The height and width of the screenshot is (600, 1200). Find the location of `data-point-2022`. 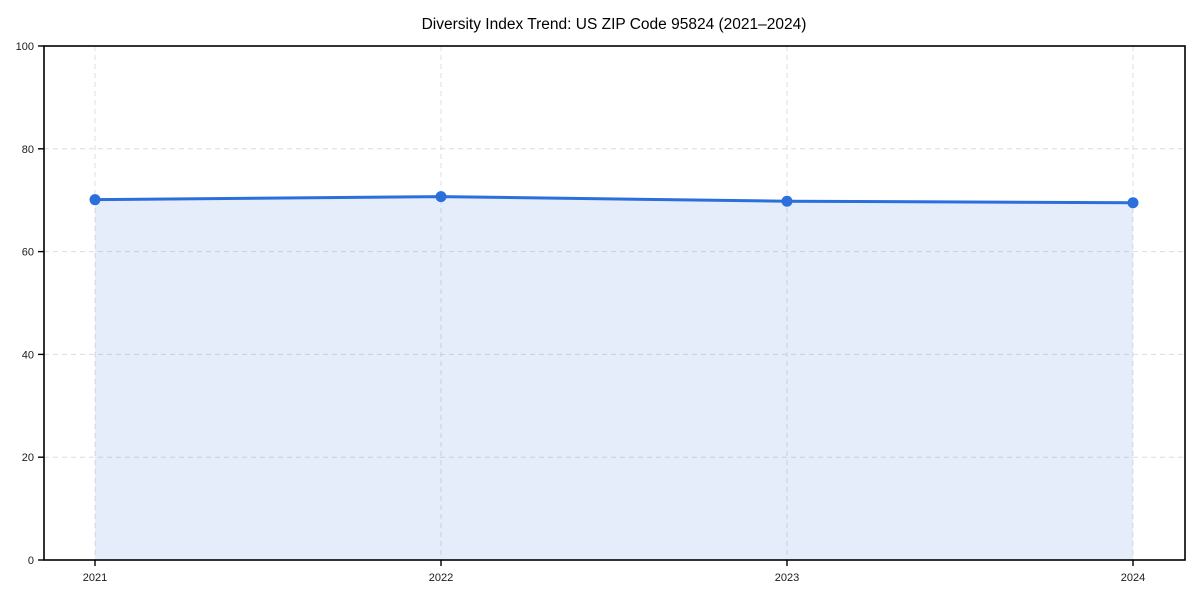

data-point-2022 is located at coordinates (441, 197).